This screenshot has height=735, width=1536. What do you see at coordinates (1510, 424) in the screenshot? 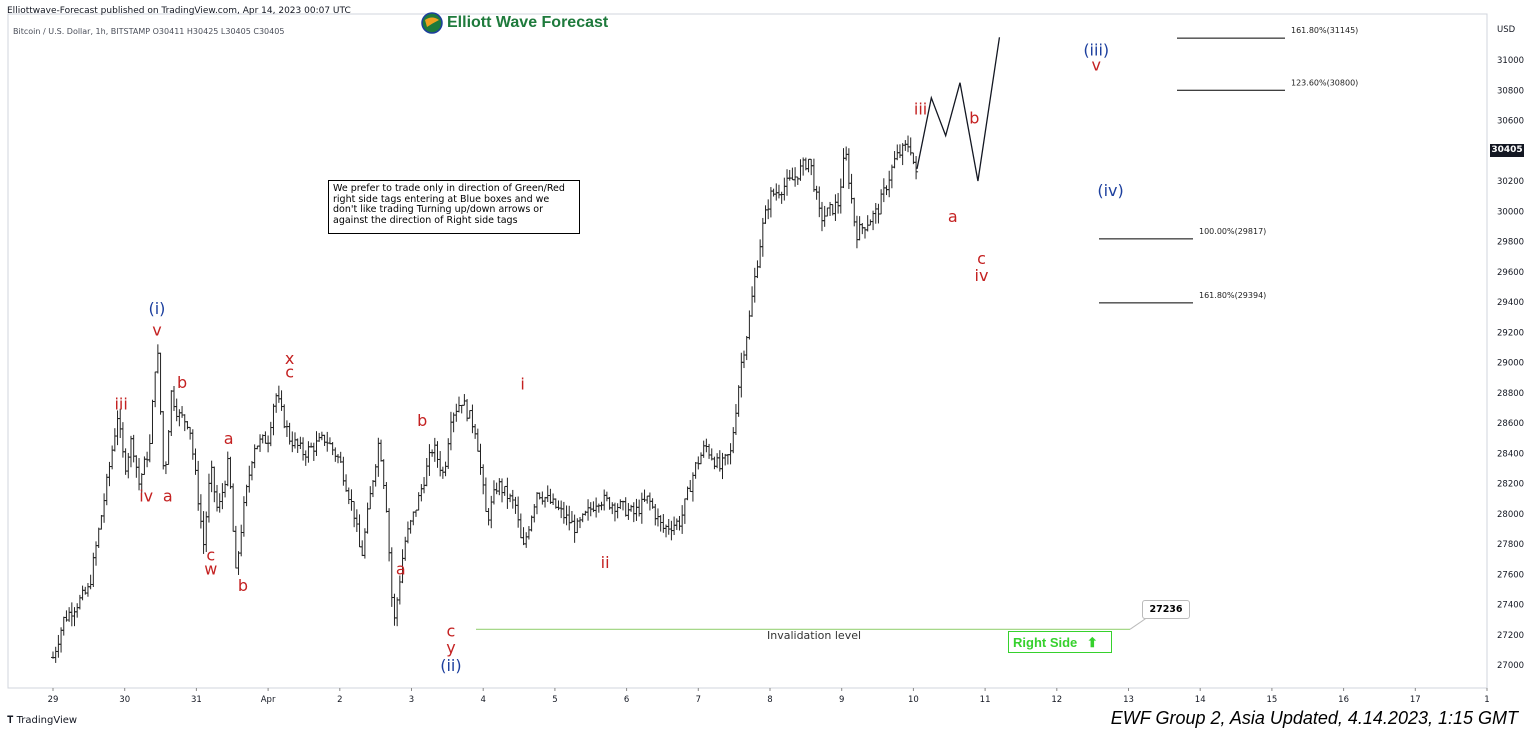
I see `y-tick-label: 28600` at bounding box center [1510, 424].